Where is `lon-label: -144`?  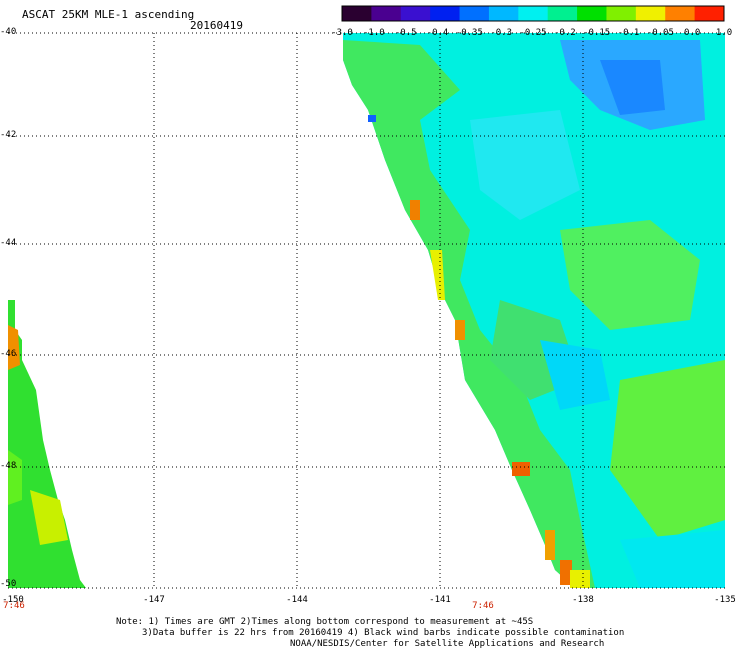 lon-label: -144 is located at coordinates (297, 600).